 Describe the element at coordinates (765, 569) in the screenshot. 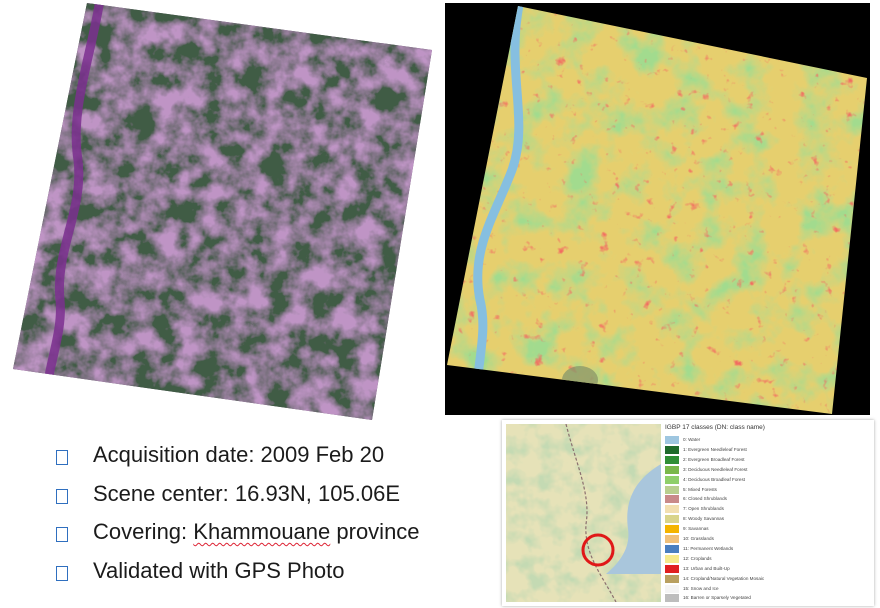

I see `legend-item: 13: Urban and Built-Up` at that location.